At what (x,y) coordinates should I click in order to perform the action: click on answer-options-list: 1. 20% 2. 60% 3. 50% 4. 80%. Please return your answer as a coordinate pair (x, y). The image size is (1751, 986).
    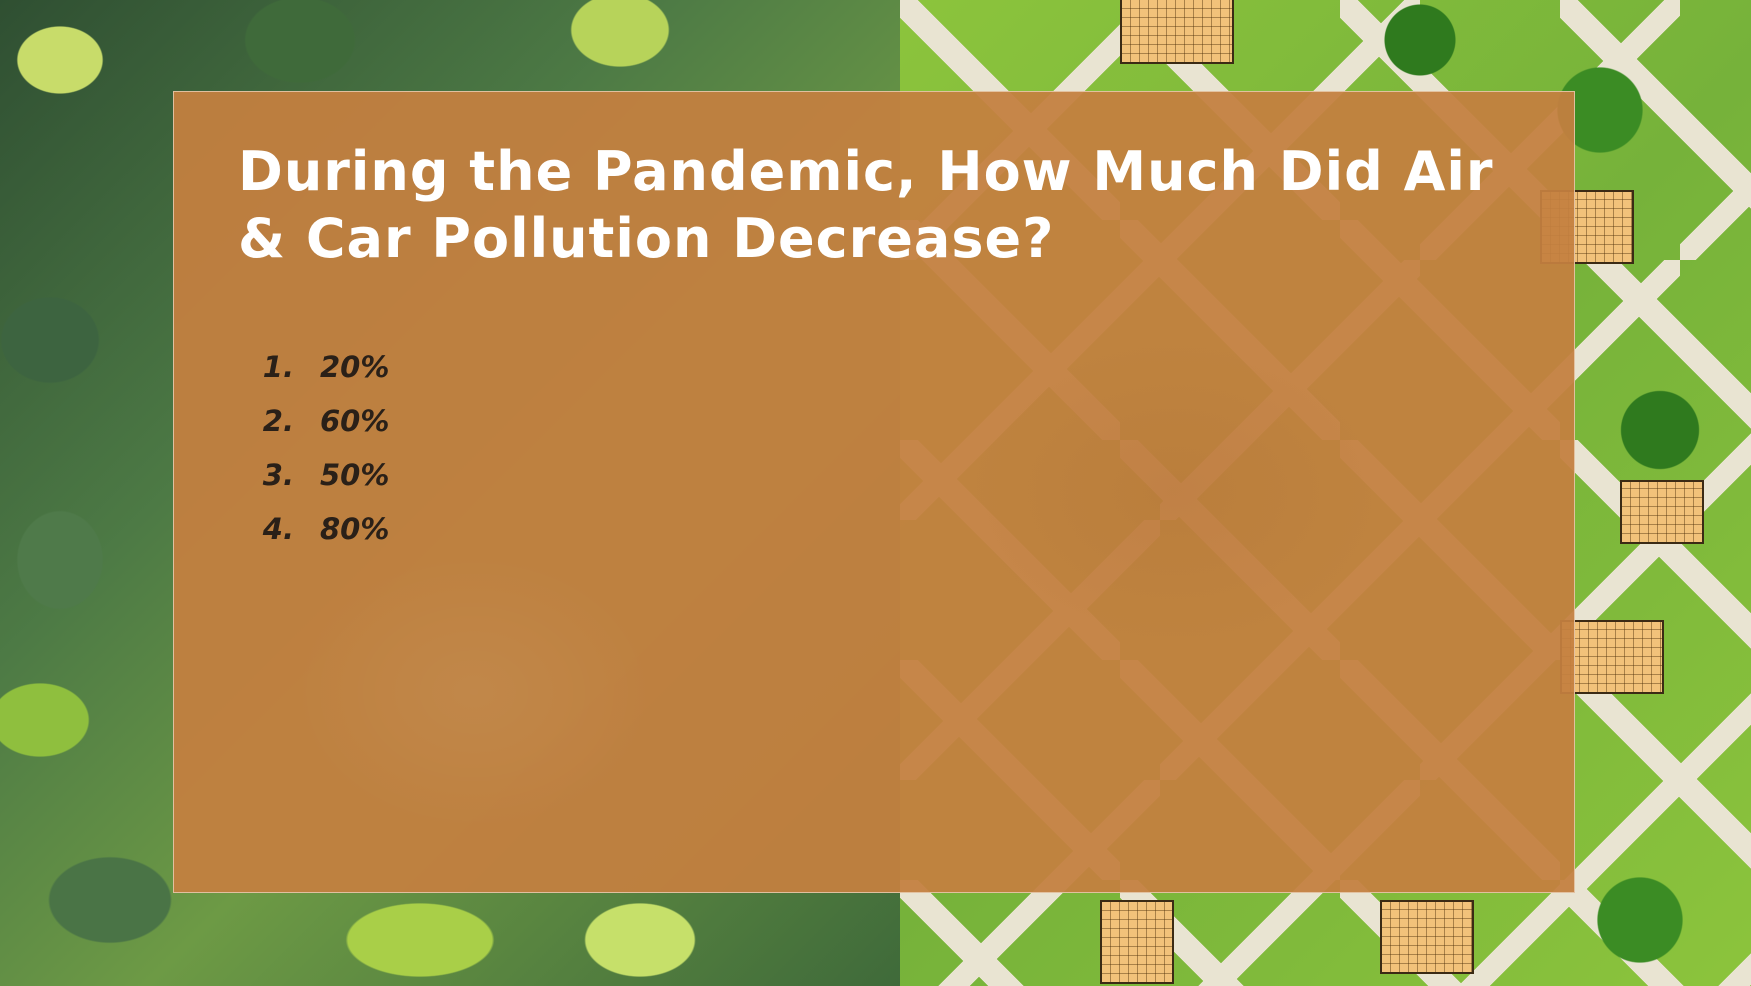
    Looking at the image, I should click on (312, 458).